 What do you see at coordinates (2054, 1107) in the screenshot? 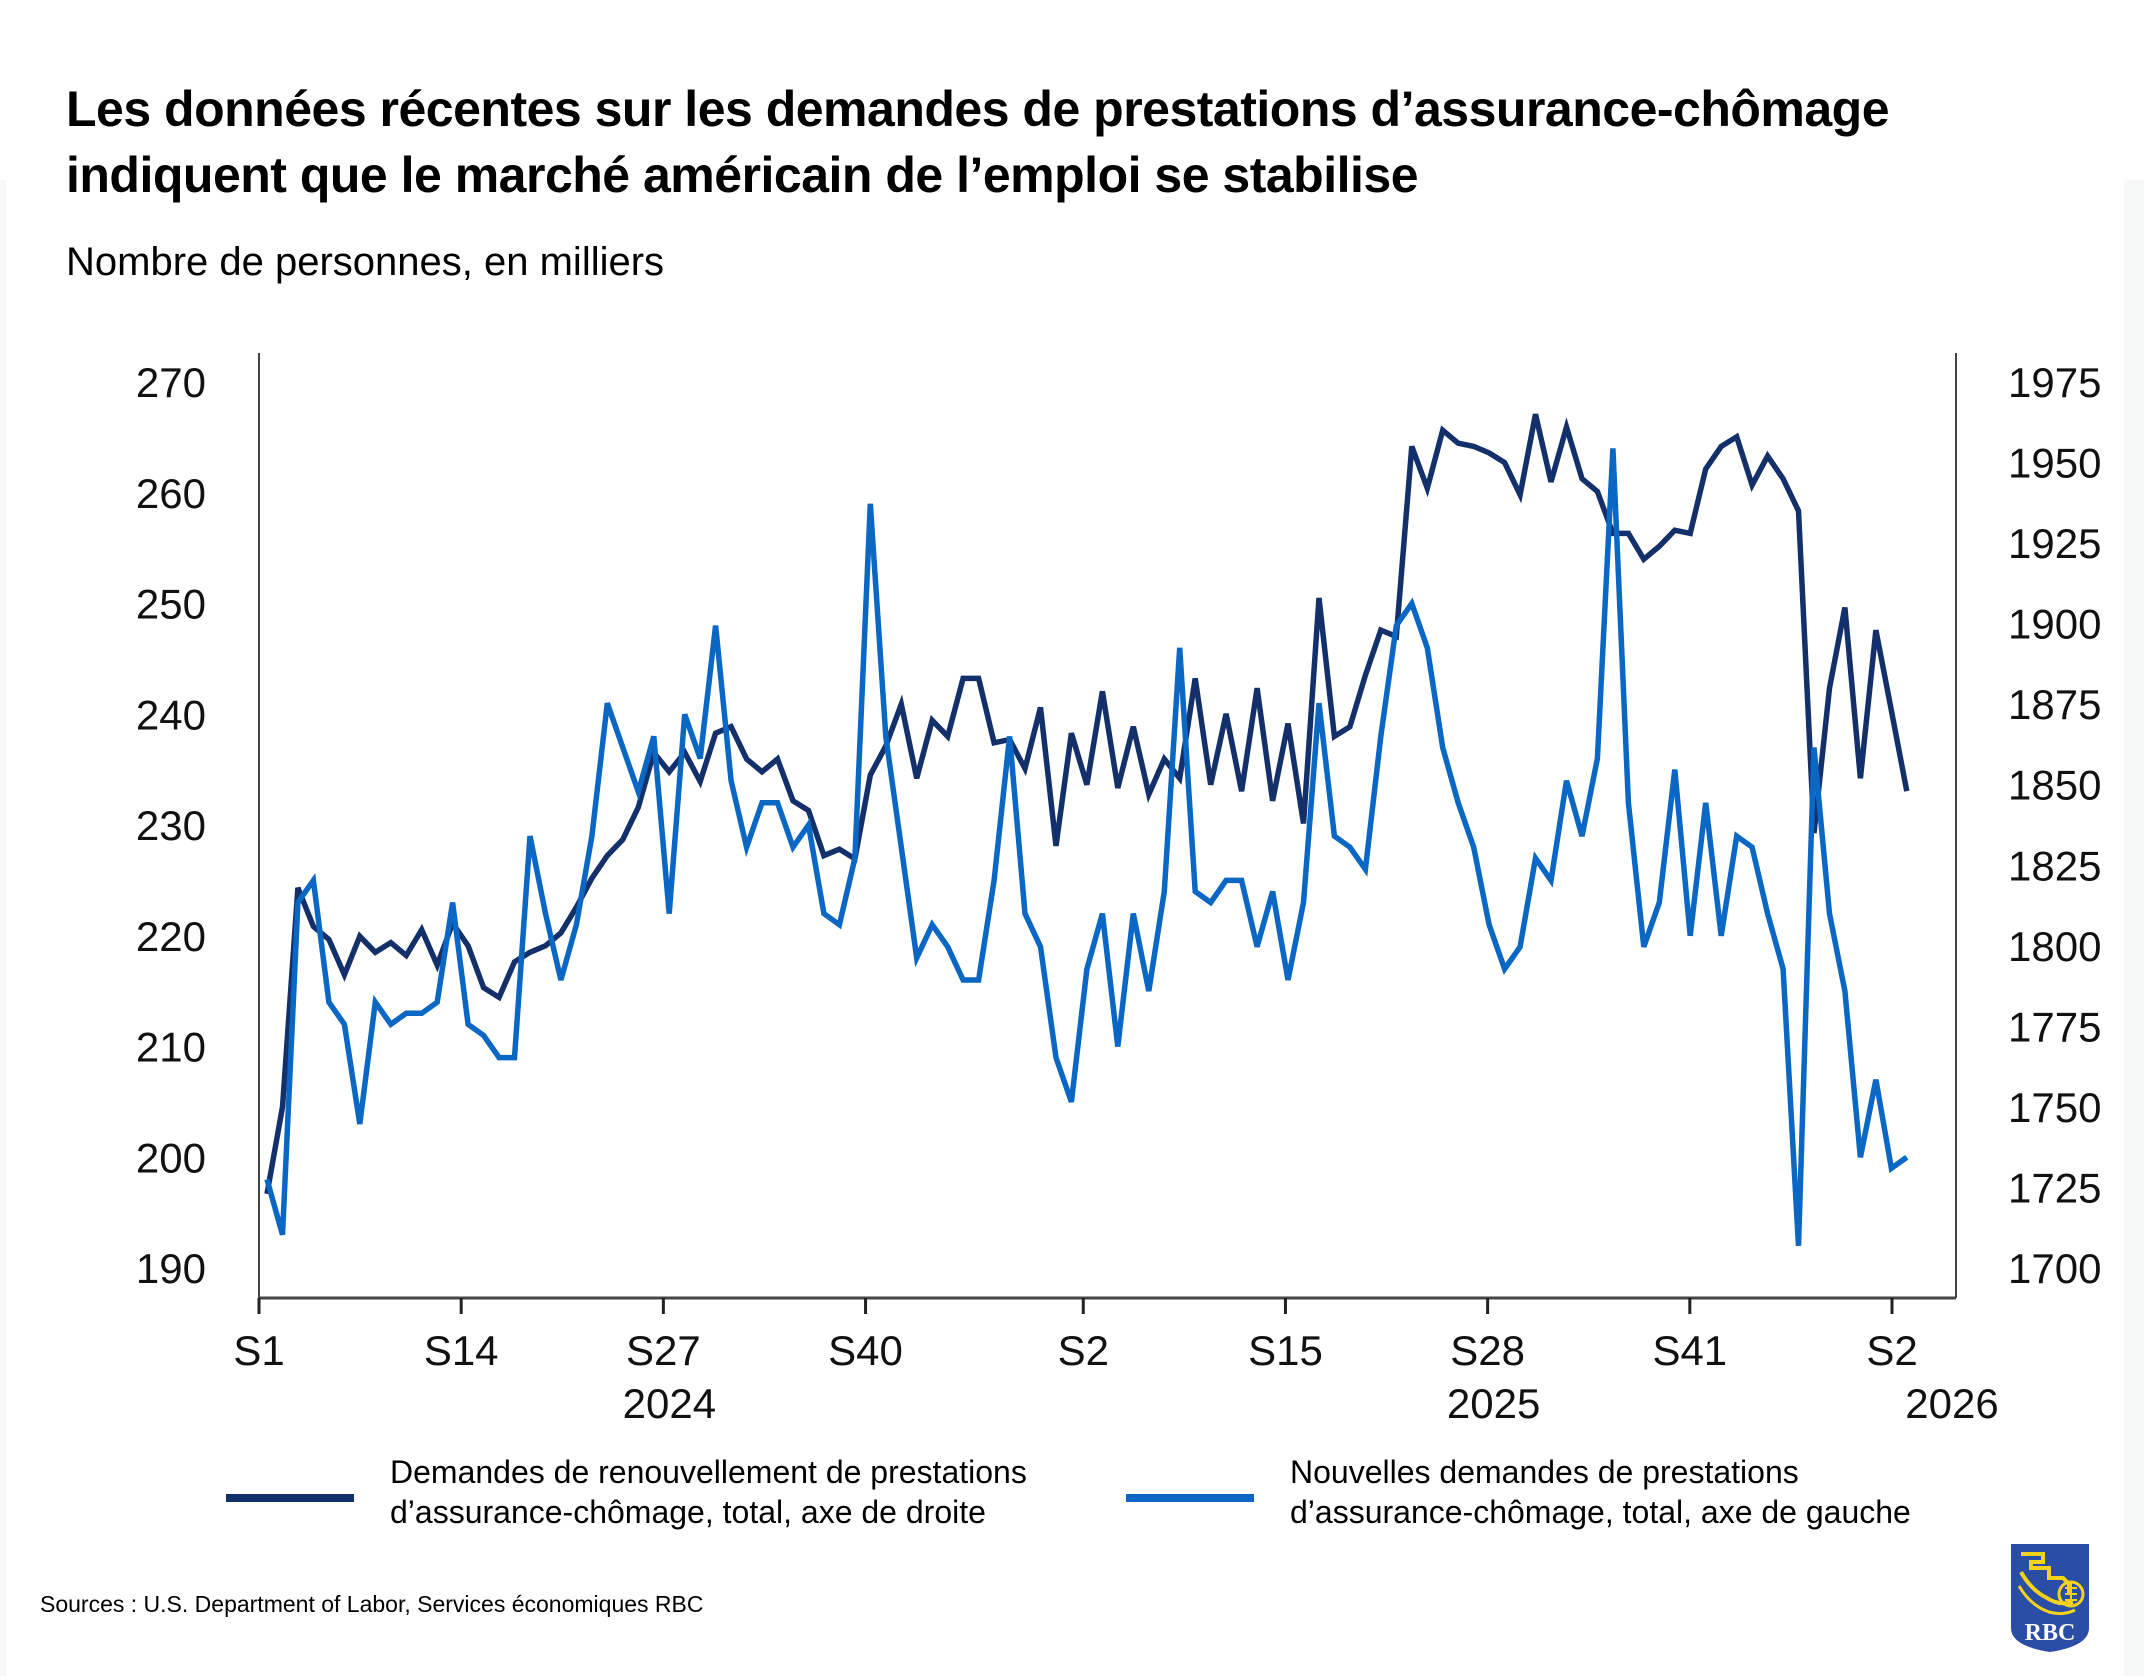
I see `right-tick-label: 1750` at bounding box center [2054, 1107].